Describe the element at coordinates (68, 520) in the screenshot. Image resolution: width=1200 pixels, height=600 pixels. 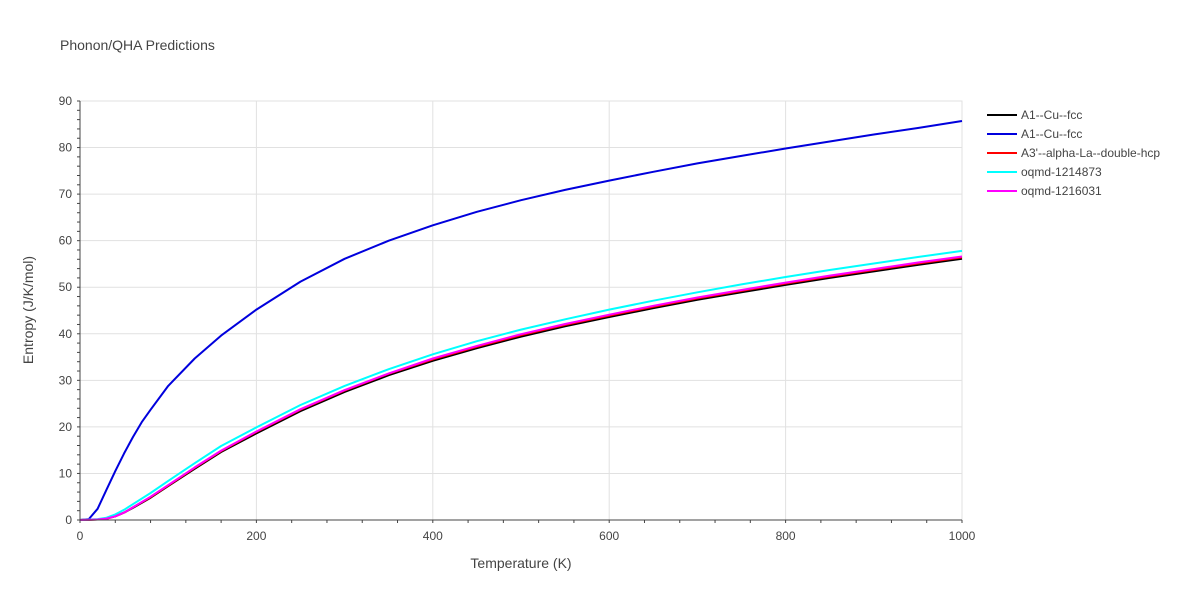
I see `y-tick-label: 0` at that location.